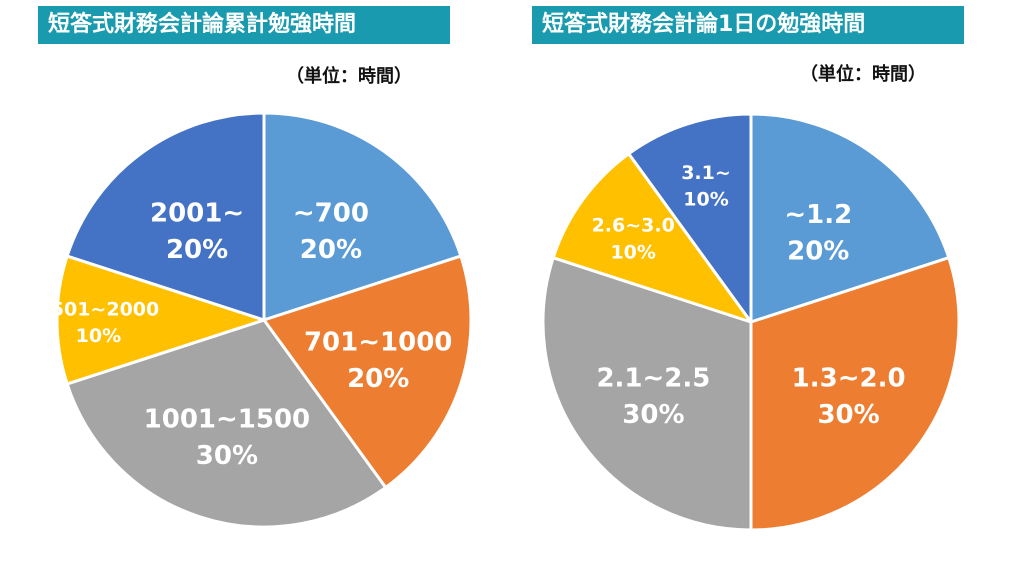 The height and width of the screenshot is (576, 1024). I want to click on slice-category-label-1-1: ~700, so click(331, 213).